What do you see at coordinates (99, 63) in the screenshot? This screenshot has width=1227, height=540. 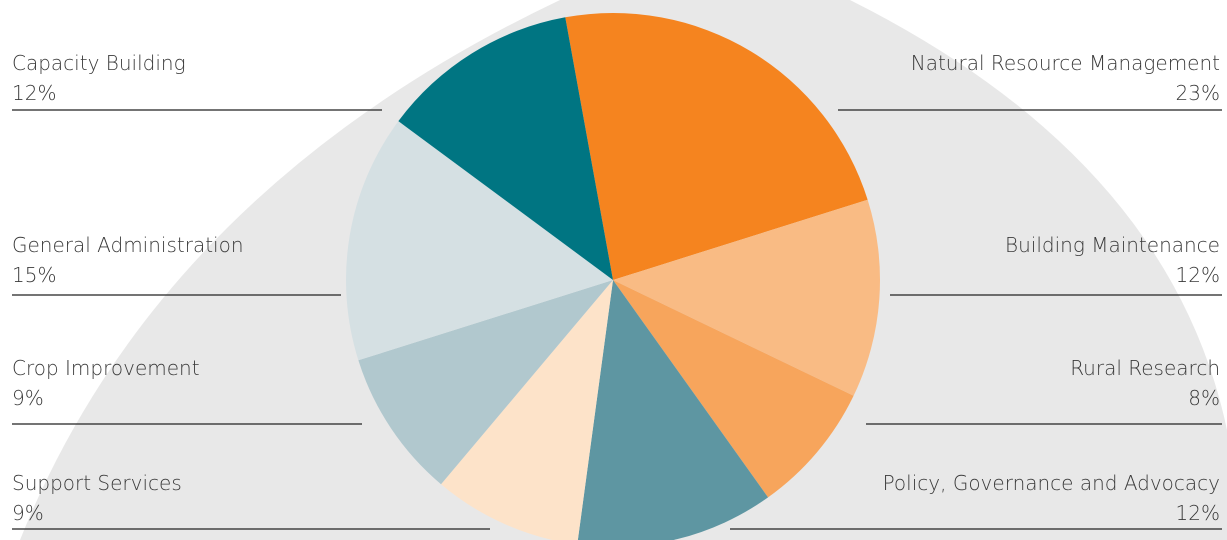 I see `slice-label: Capacity Building` at bounding box center [99, 63].